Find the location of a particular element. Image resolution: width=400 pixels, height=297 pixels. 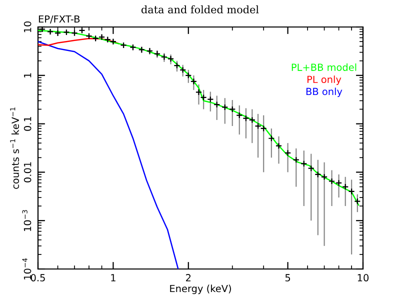

x-axis-title: Energy (keV) is located at coordinates (200, 289).